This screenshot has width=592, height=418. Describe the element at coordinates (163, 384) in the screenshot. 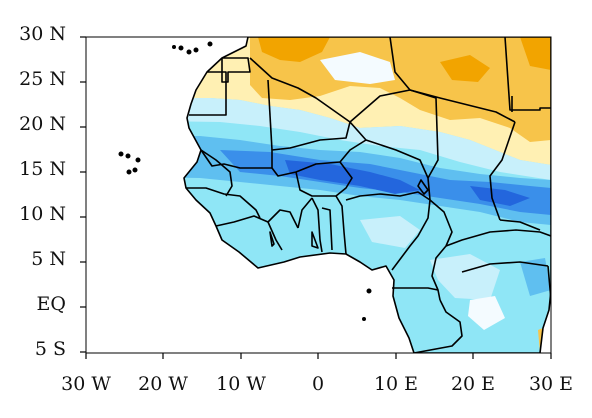

I see `lon-label-20w: 20 W` at that location.